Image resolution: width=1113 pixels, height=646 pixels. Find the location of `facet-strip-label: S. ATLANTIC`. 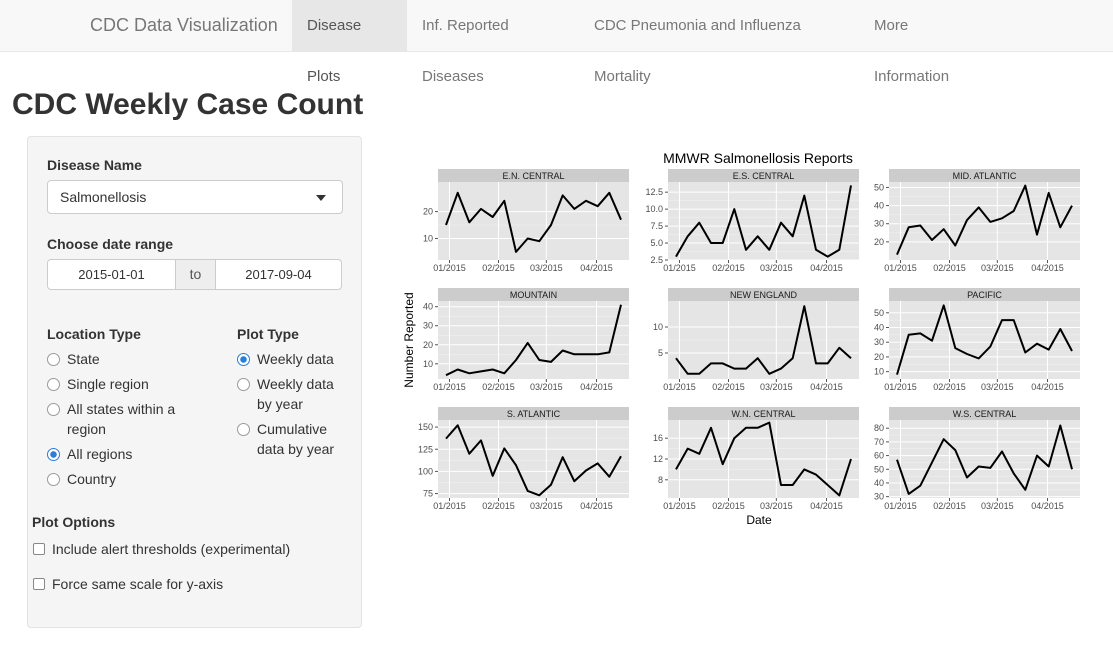

facet-strip-label: S. ATLANTIC is located at coordinates (534, 414).